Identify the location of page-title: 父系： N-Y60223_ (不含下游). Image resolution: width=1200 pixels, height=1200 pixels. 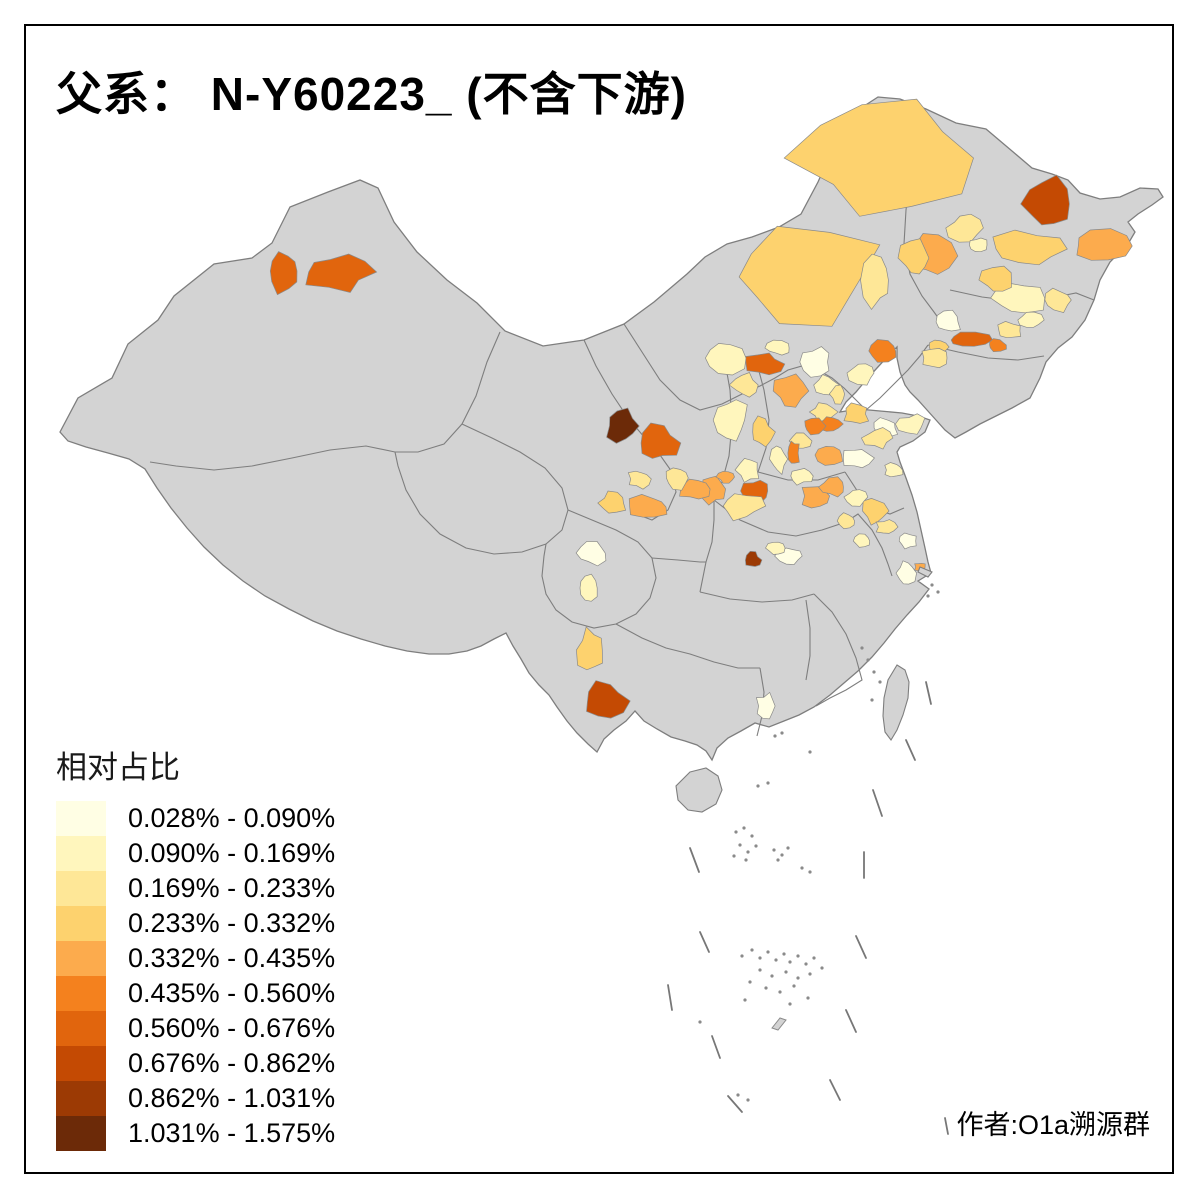
(371, 94).